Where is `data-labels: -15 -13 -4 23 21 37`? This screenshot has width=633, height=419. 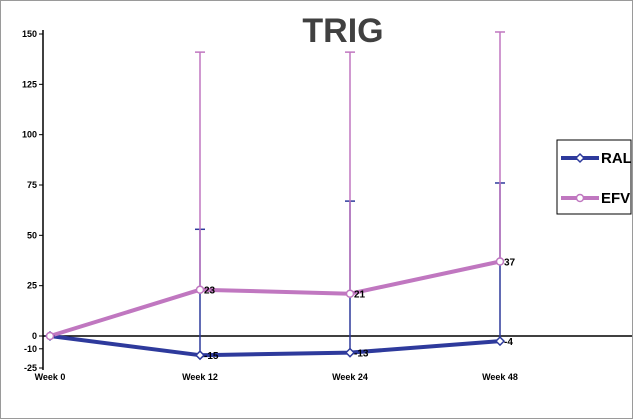
data-labels: -15 -13 -4 23 21 37 is located at coordinates (360, 310).